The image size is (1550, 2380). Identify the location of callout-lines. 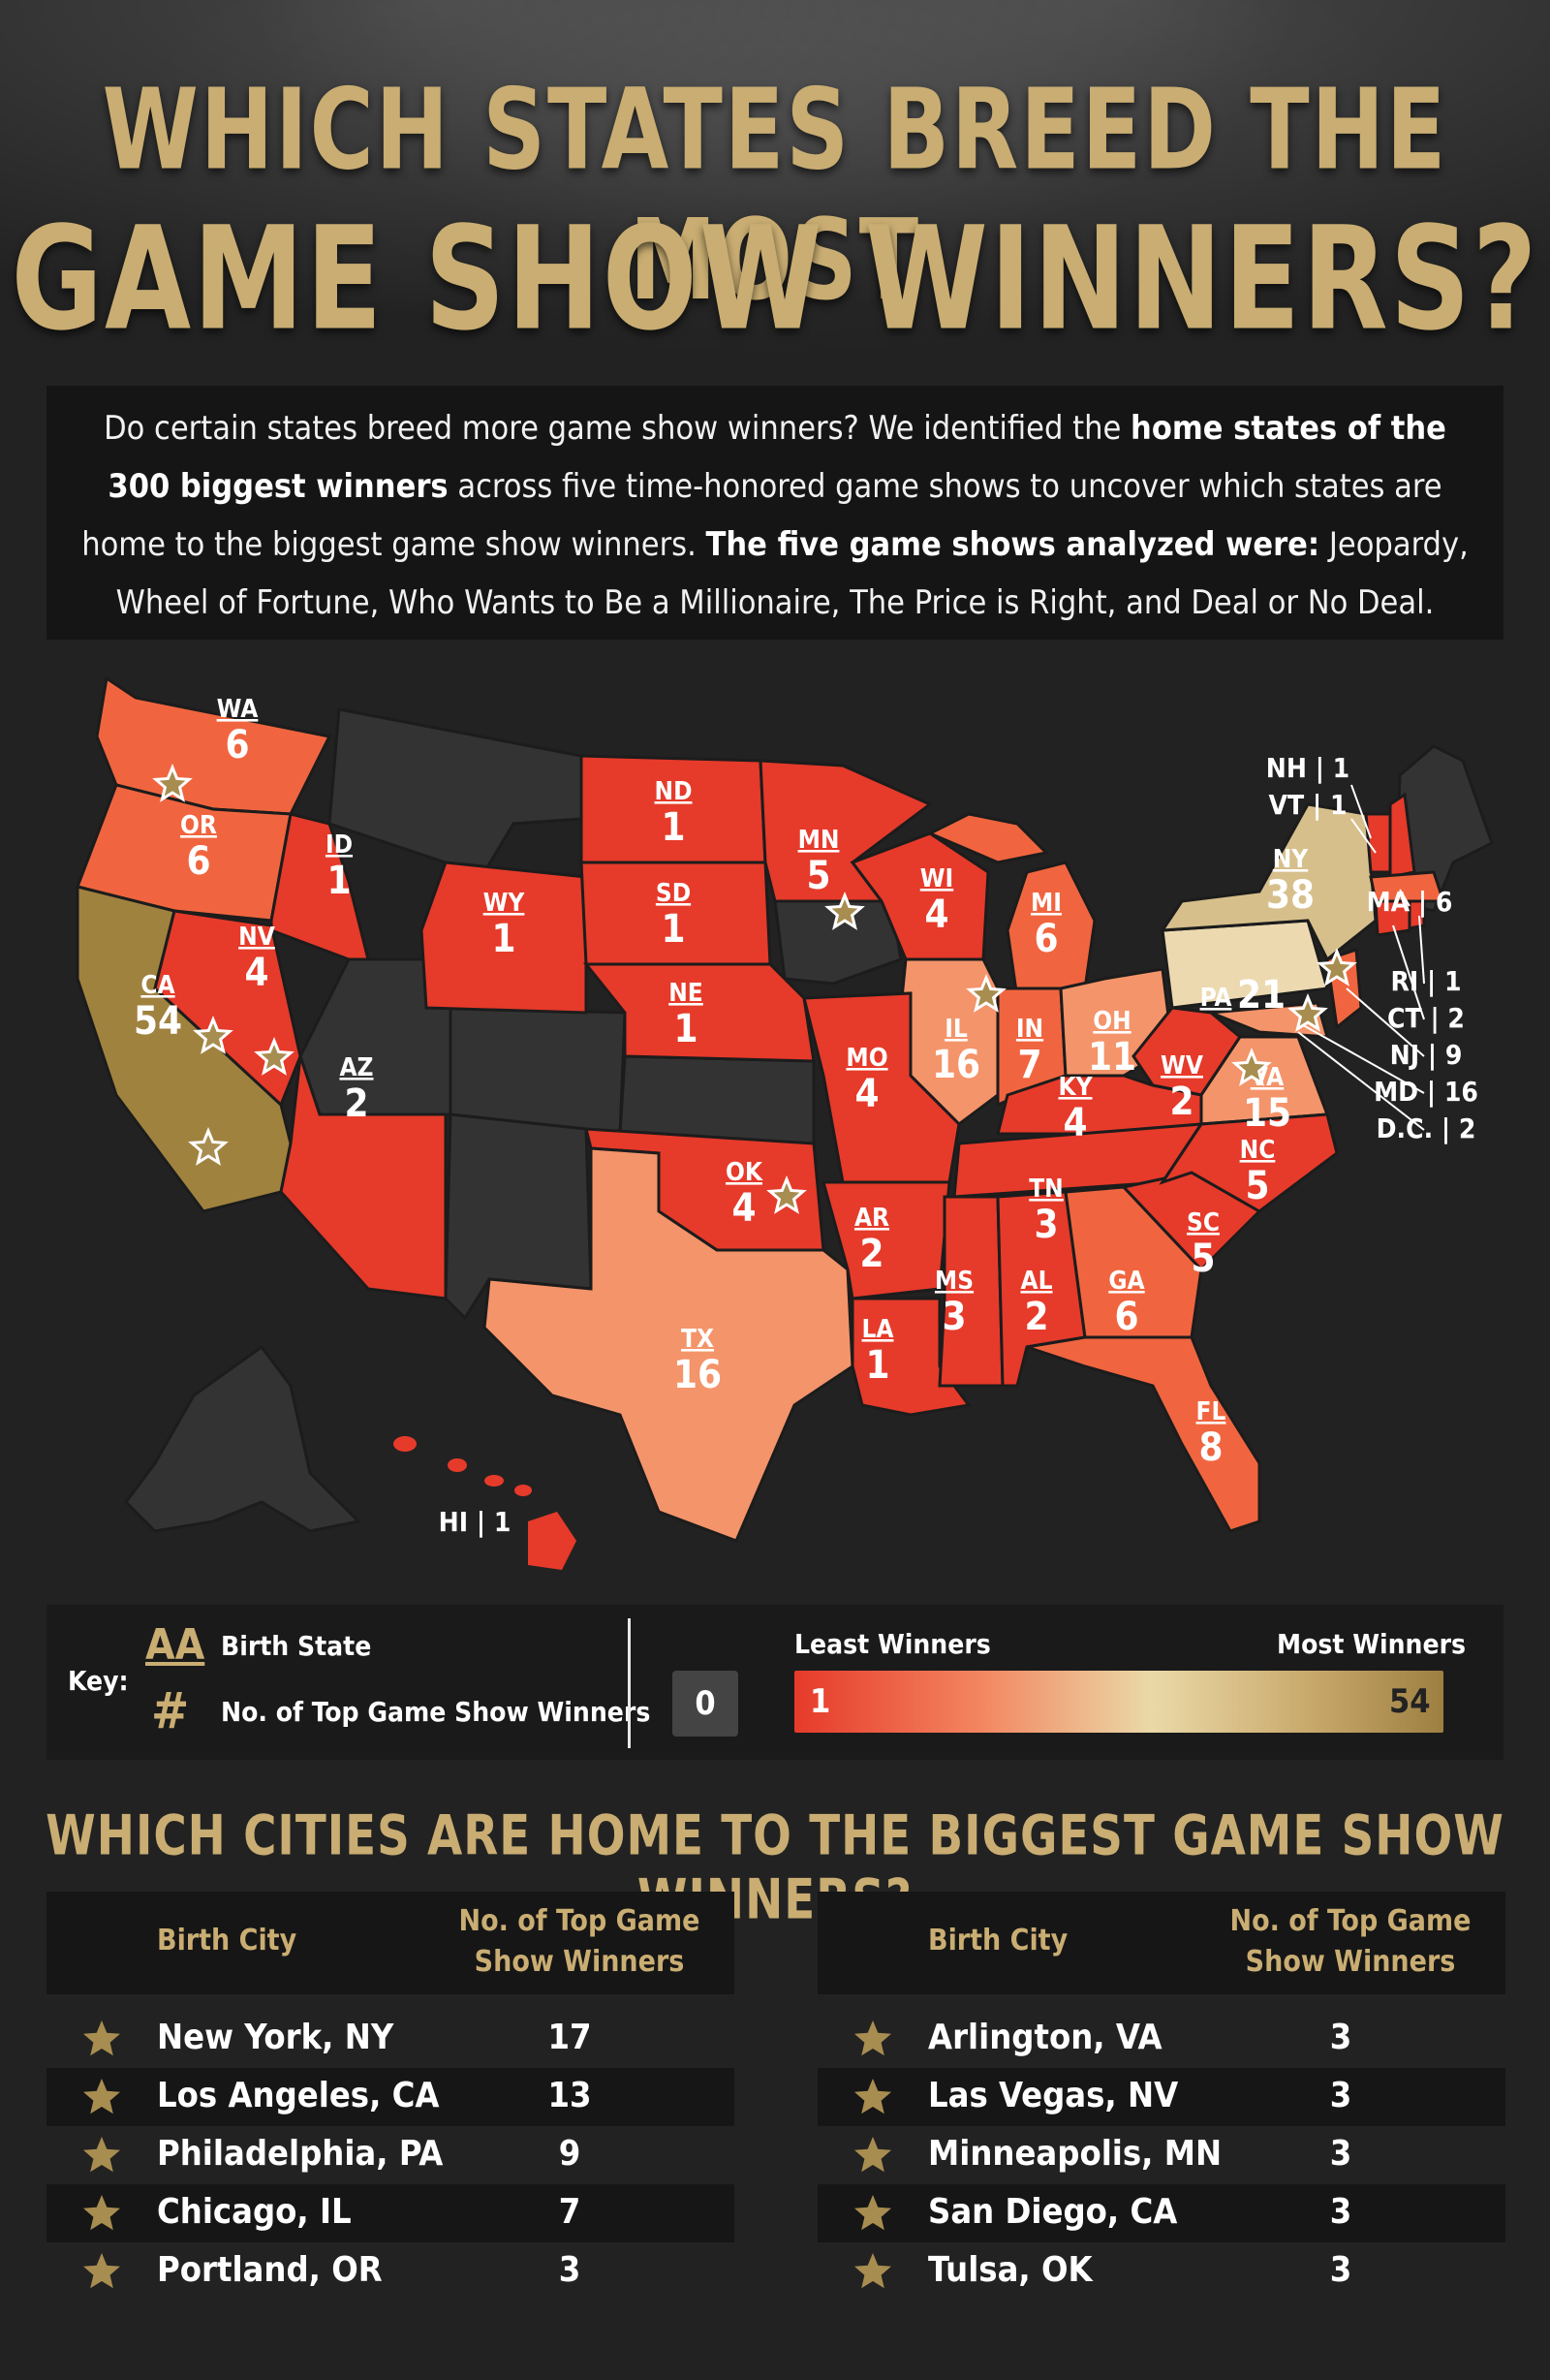
(1361, 958).